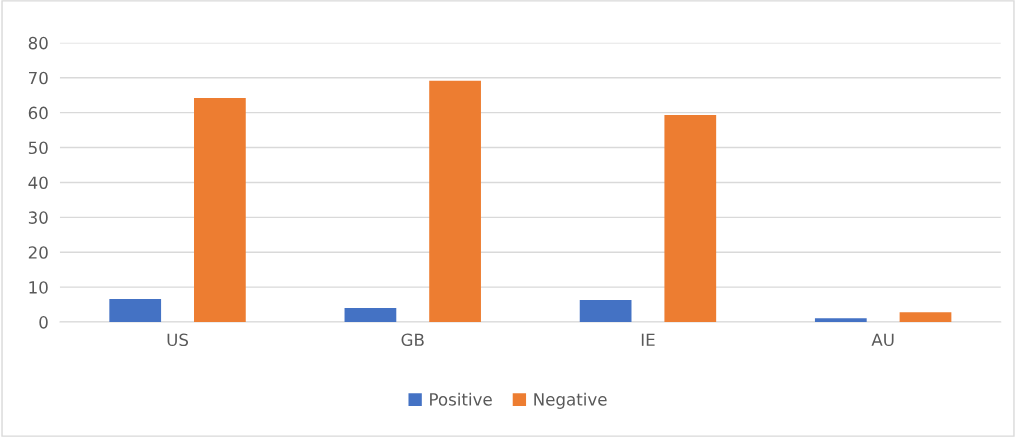 The image size is (1016, 437). I want to click on x-tick-label: US, so click(178, 340).